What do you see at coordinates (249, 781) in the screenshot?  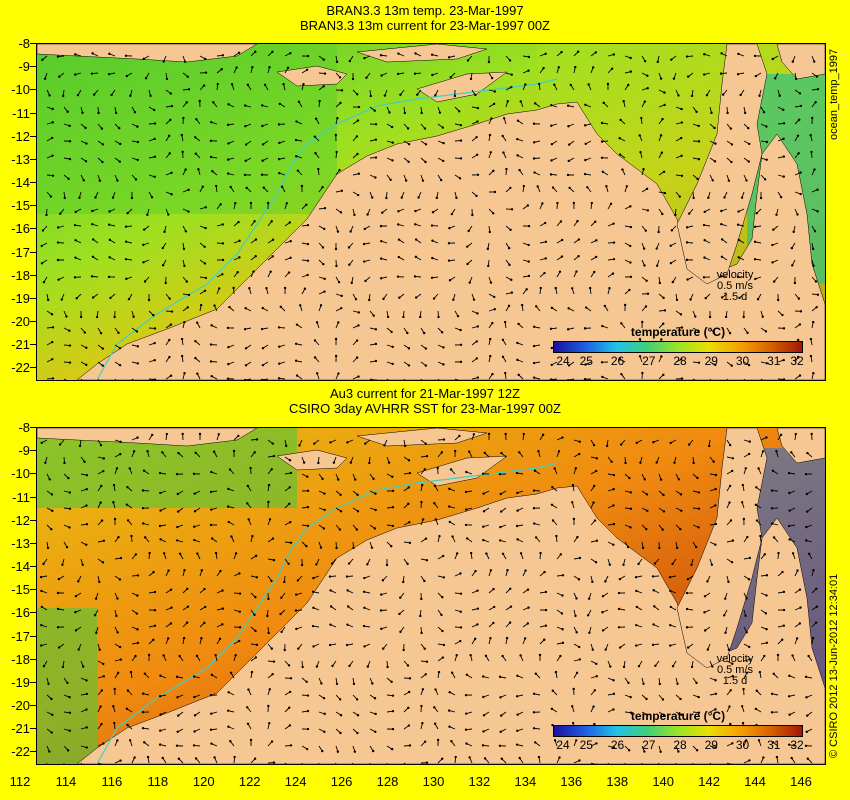 I see `longitude-tick-label: 122` at bounding box center [249, 781].